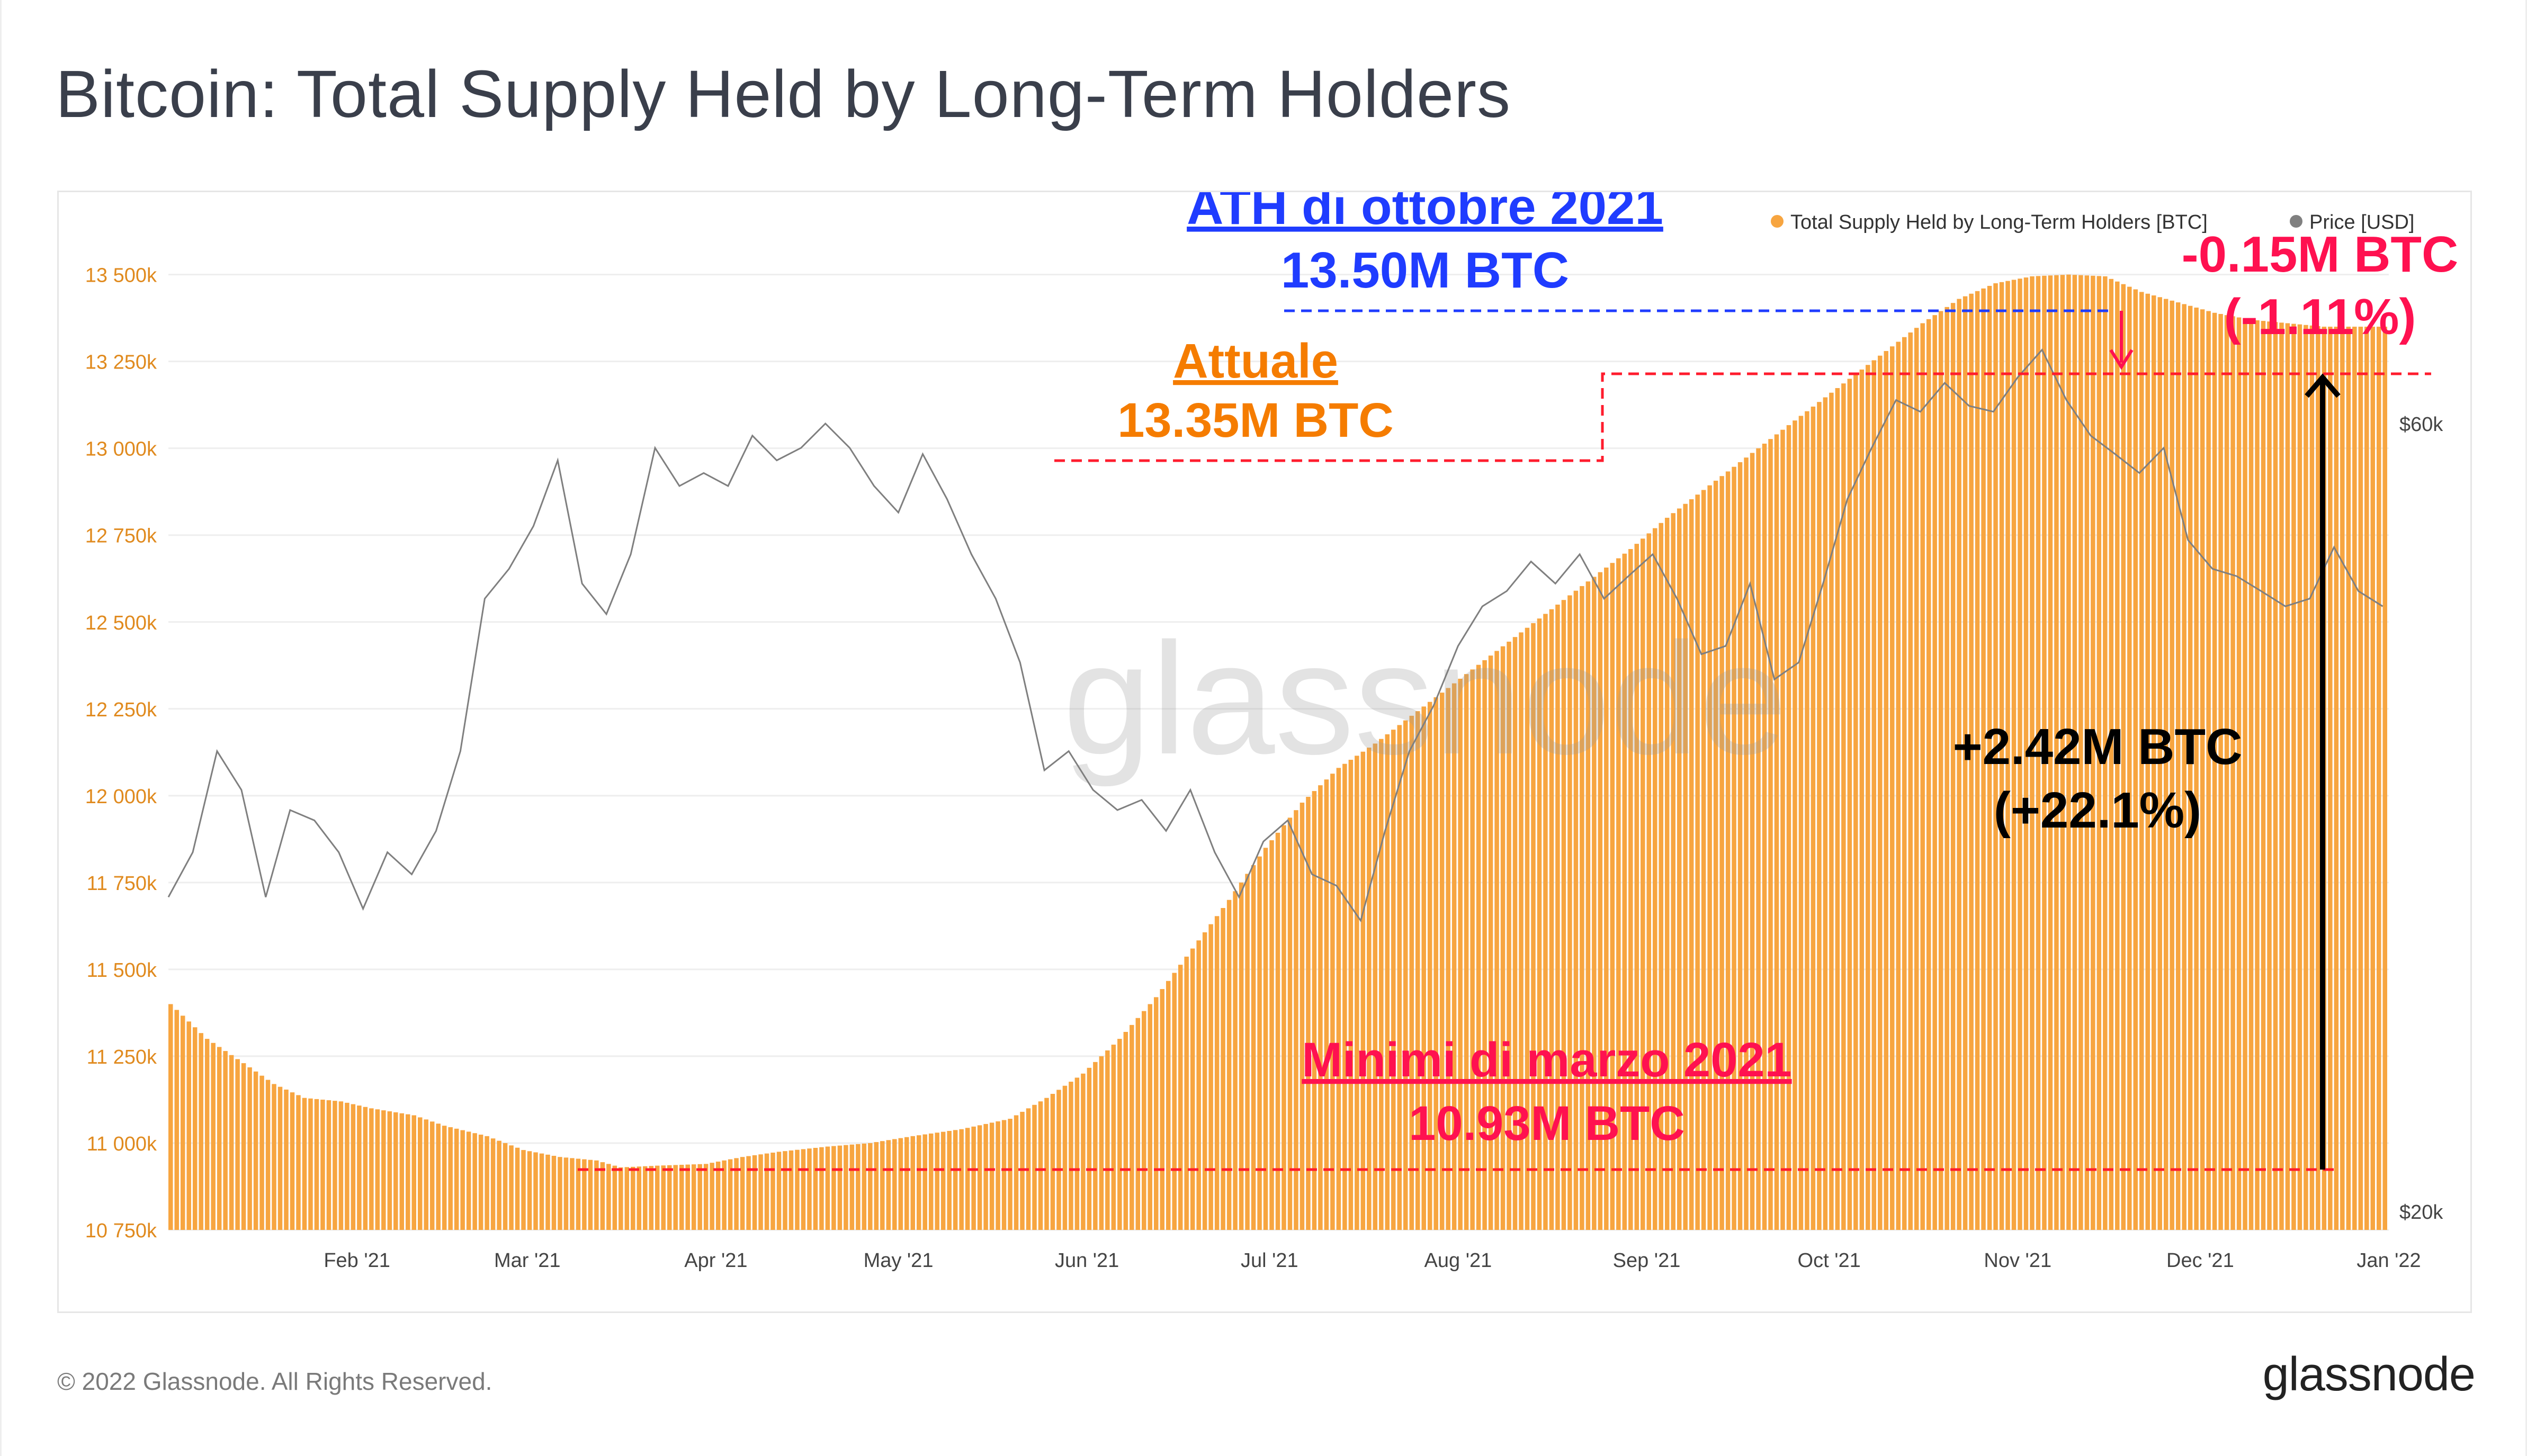  Describe the element at coordinates (2323, 385) in the screenshot. I see `gain-arrow-head` at that location.